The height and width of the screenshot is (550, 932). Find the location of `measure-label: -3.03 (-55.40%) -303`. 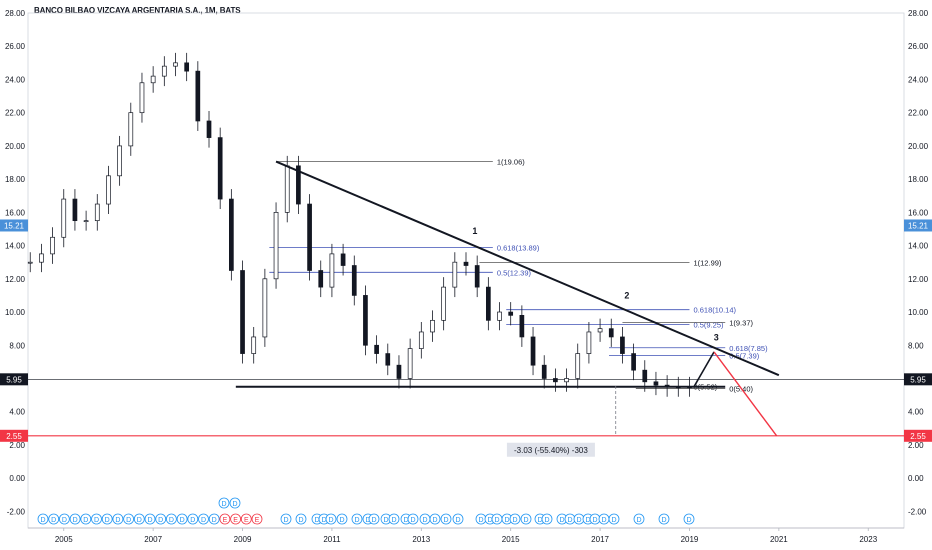

measure-label: -3.03 (-55.40%) -303 is located at coordinates (551, 450).